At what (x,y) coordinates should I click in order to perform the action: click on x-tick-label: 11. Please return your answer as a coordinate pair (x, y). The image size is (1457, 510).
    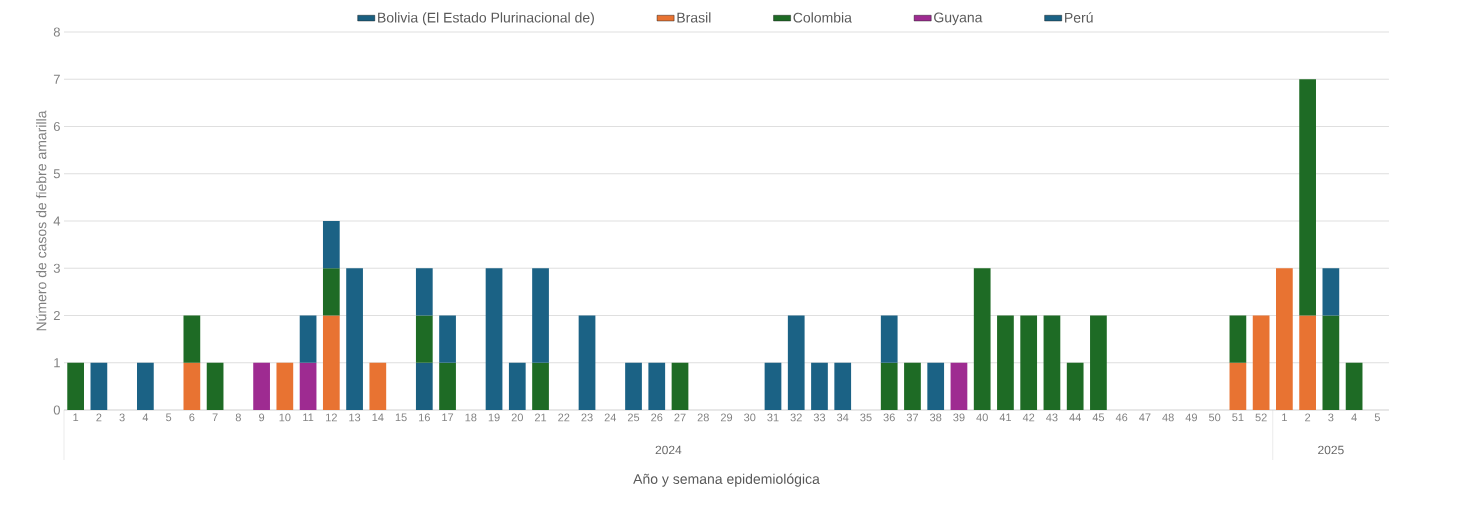
    Looking at the image, I should click on (308, 417).